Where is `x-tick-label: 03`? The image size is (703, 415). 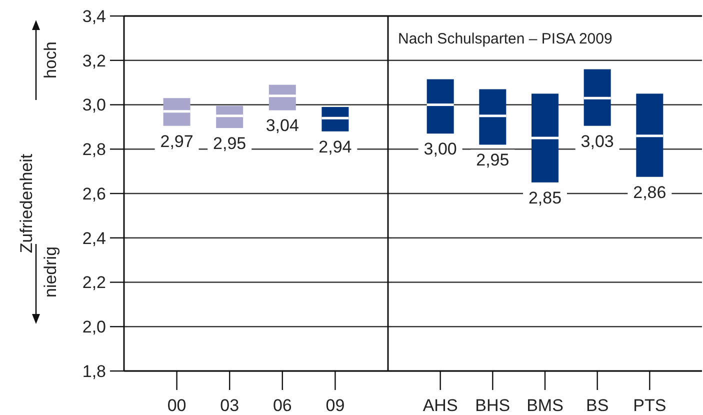
x-tick-label: 03 is located at coordinates (230, 405).